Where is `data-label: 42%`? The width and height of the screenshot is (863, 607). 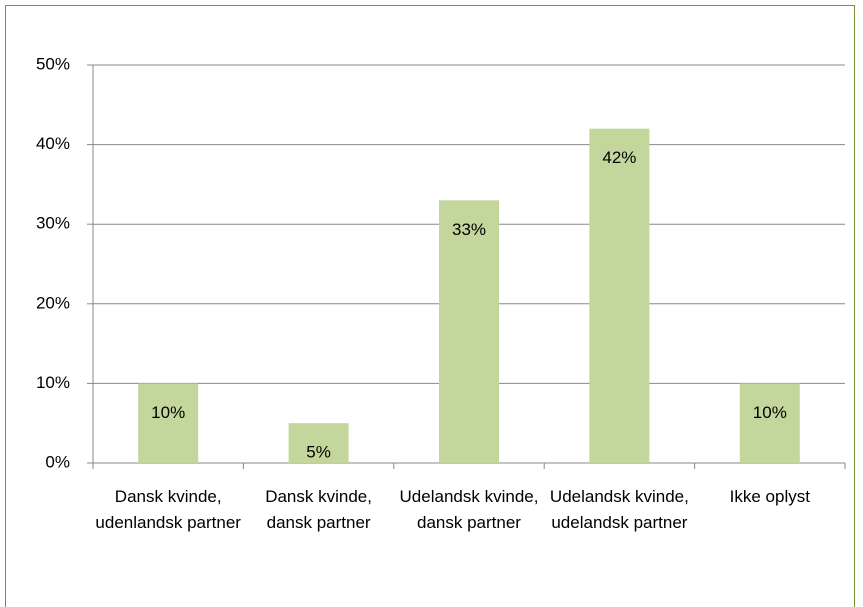
data-label: 42% is located at coordinates (619, 157).